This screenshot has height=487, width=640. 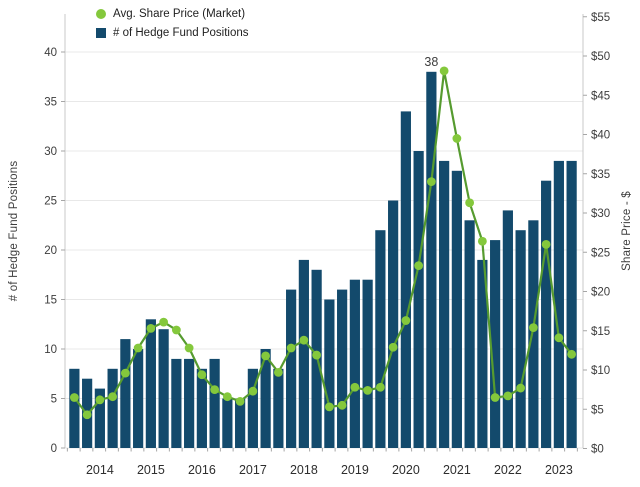 What do you see at coordinates (597, 450) in the screenshot?
I see `right-axis-tick-label: $0` at bounding box center [597, 450].